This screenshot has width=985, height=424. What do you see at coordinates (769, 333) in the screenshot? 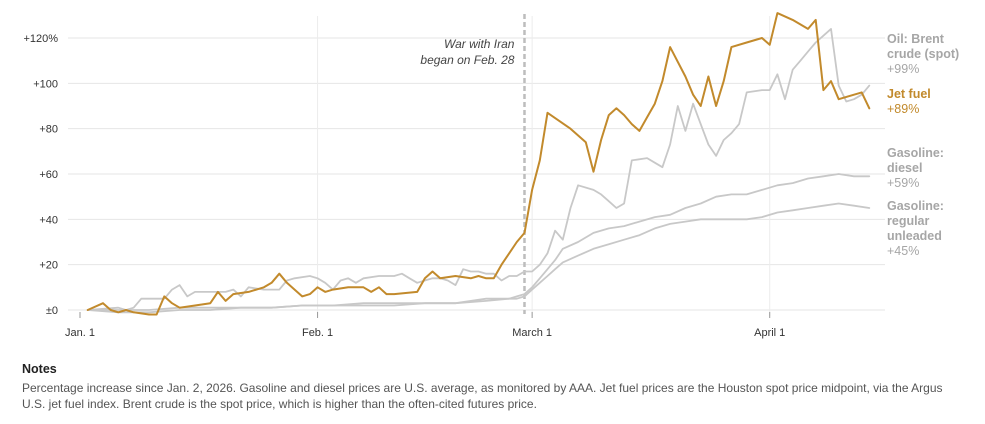
I see `x-tick-label: April 1` at bounding box center [769, 333].